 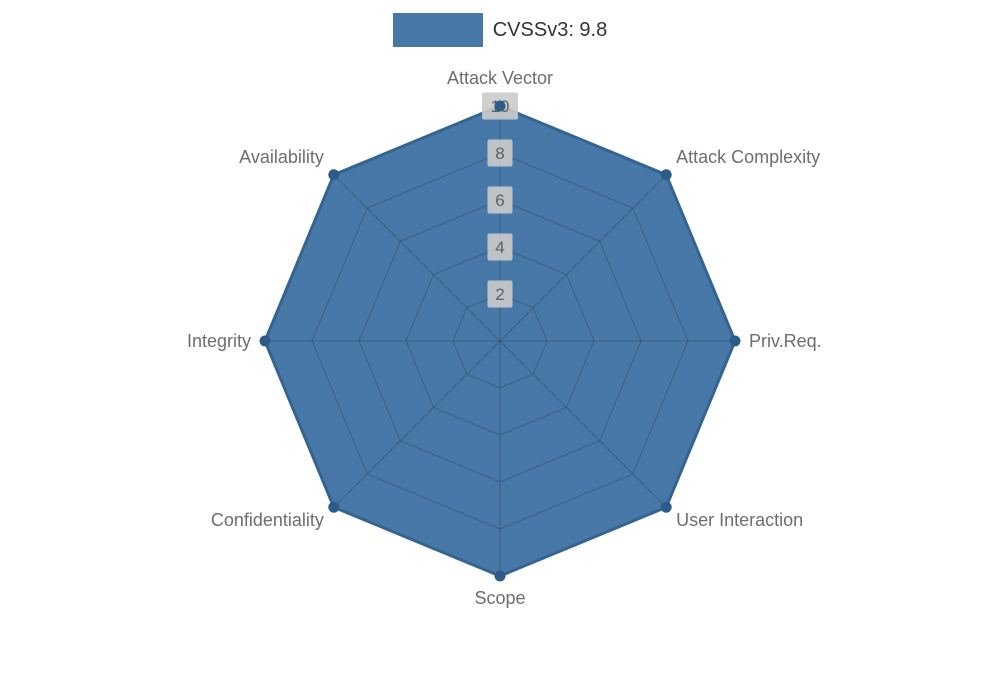 I want to click on tick-label: 6, so click(x=499, y=200).